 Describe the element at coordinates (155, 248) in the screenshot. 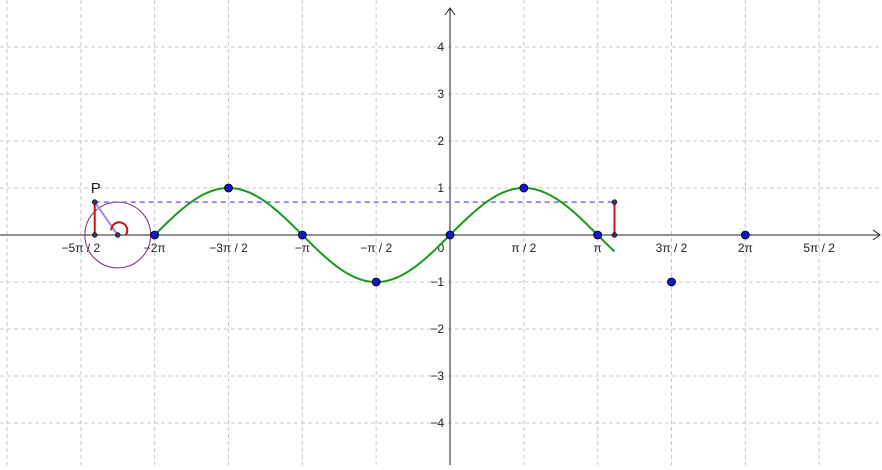

I see `x-tick-label: −2π` at that location.